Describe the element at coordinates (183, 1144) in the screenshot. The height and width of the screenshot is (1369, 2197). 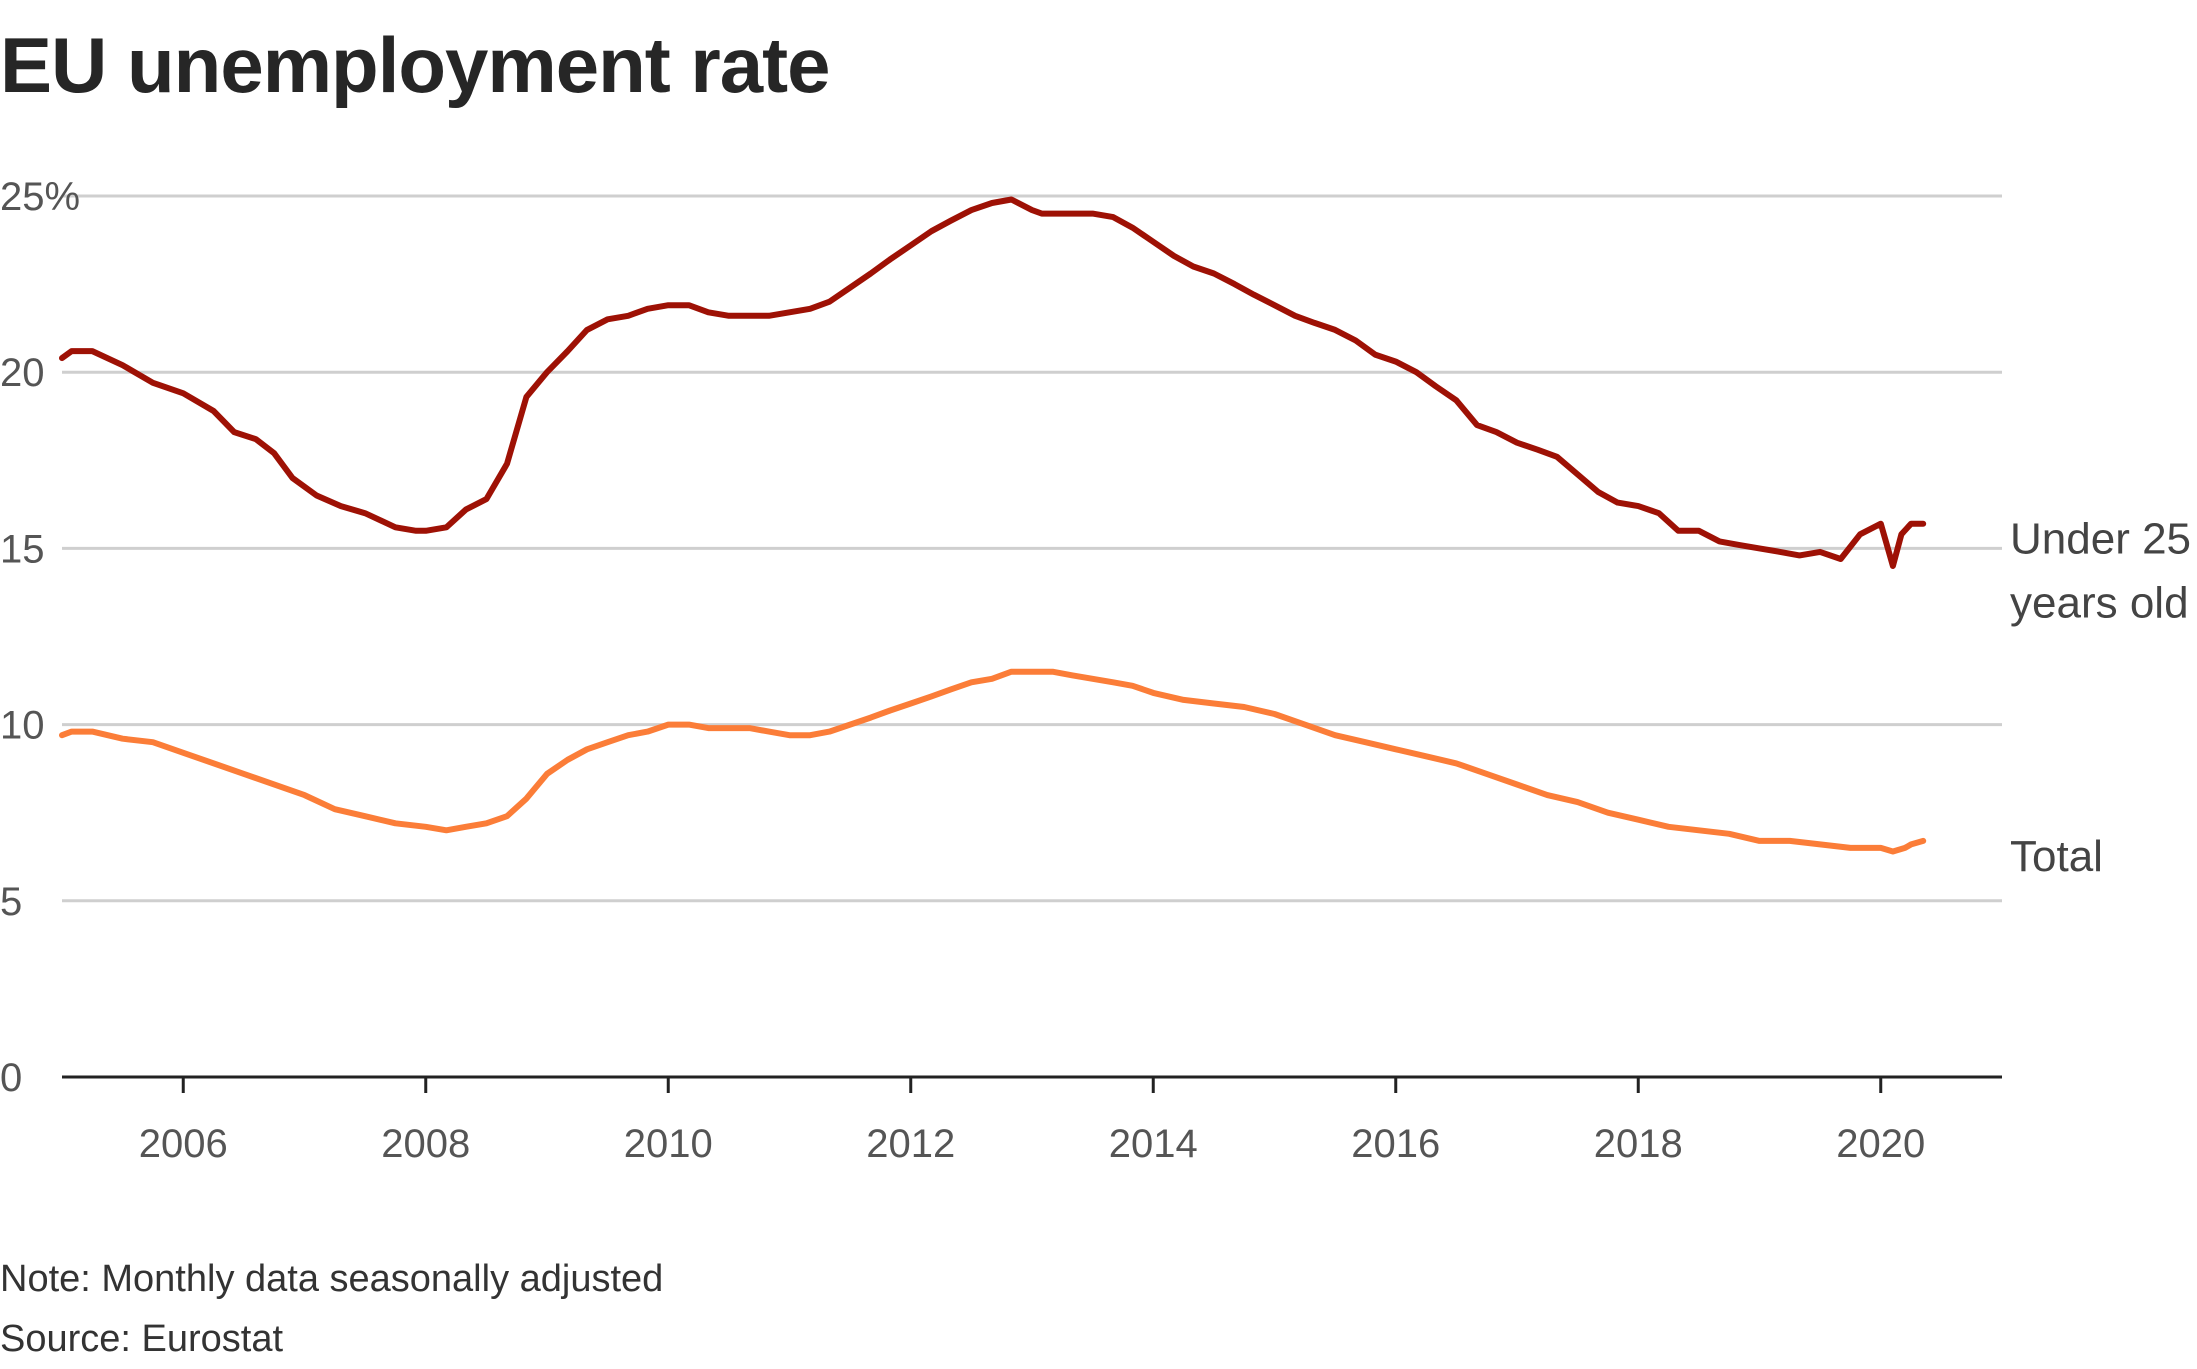
I see `x-tick-label: 2006` at that location.